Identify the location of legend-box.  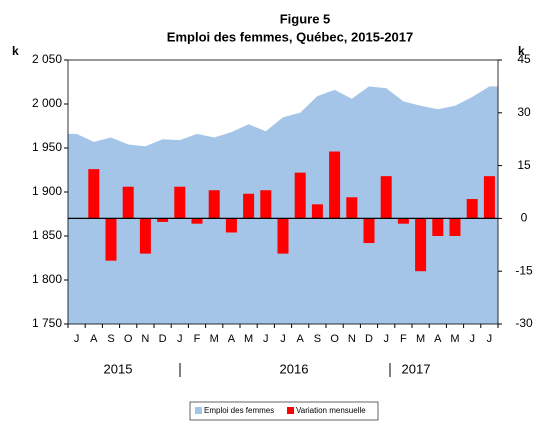
(284, 411).